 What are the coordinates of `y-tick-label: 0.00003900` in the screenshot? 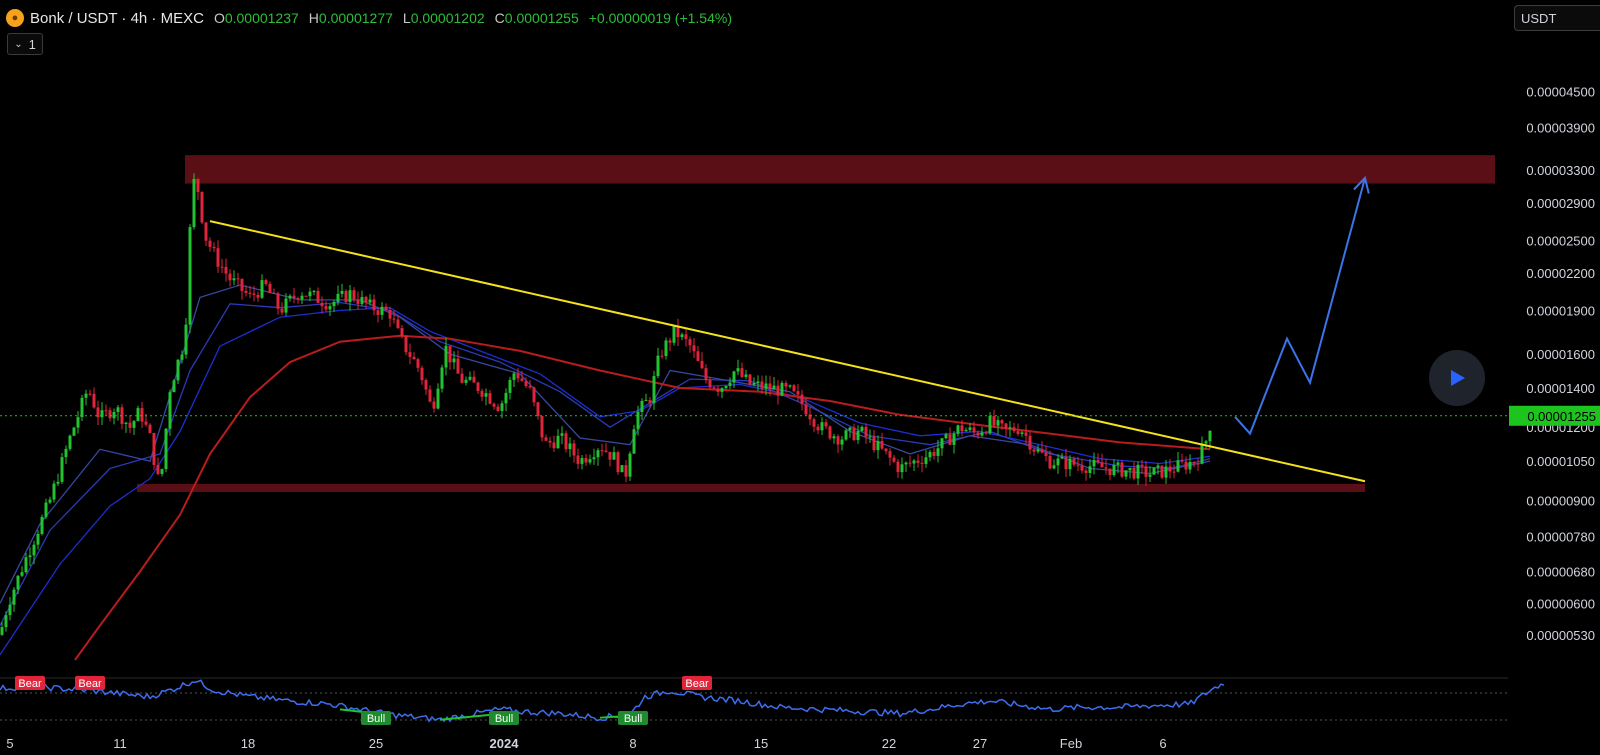 It's located at (1560, 128).